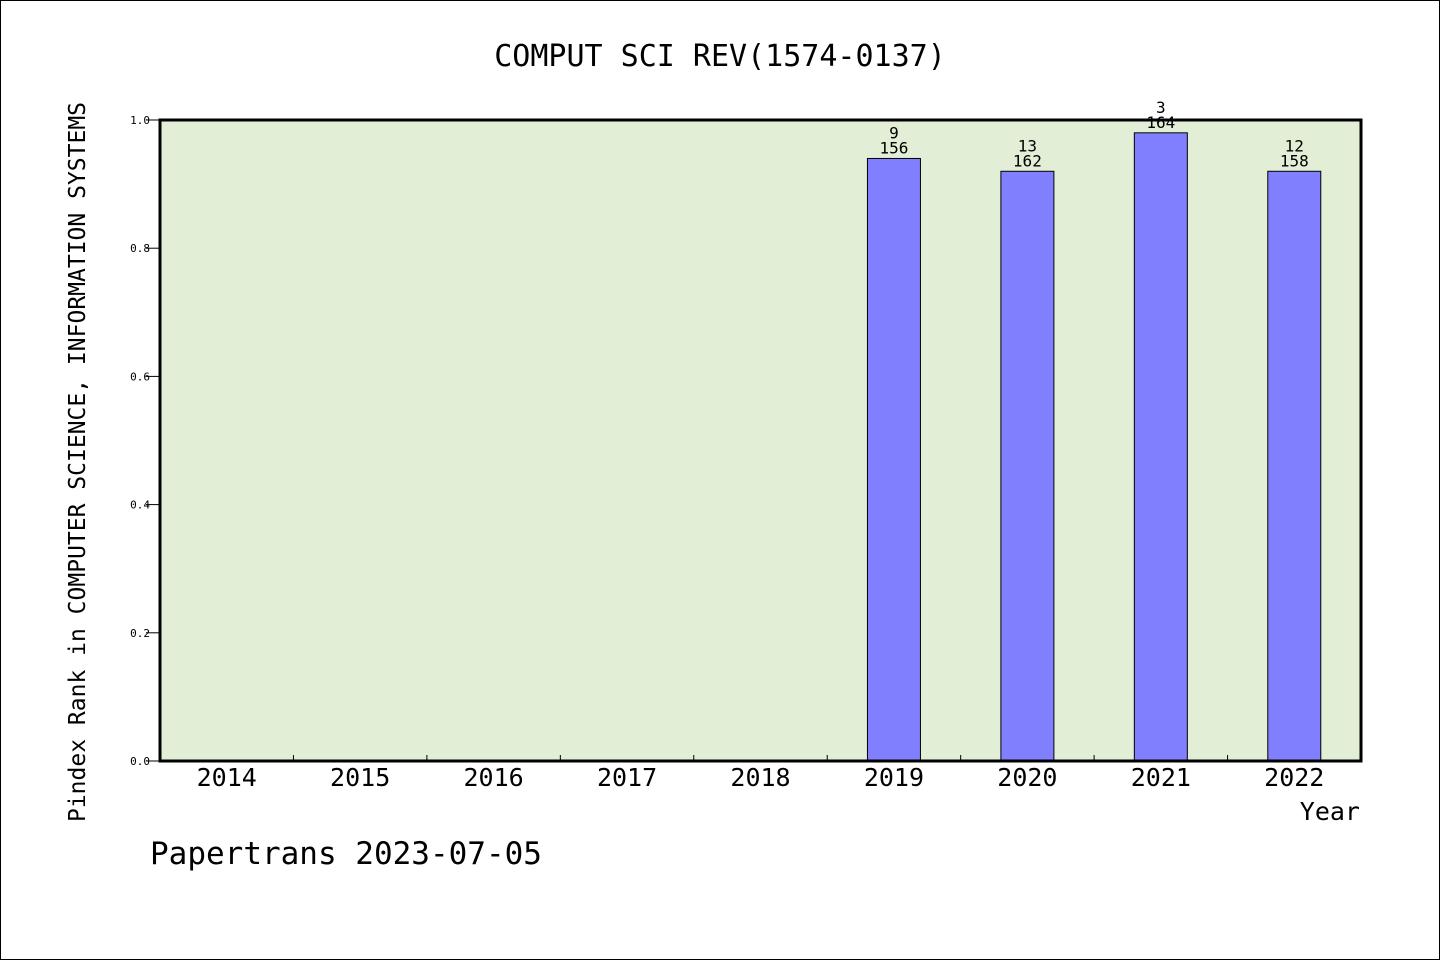 The image size is (1440, 960). Describe the element at coordinates (1161, 777) in the screenshot. I see `x-tick-label: 2021` at that location.